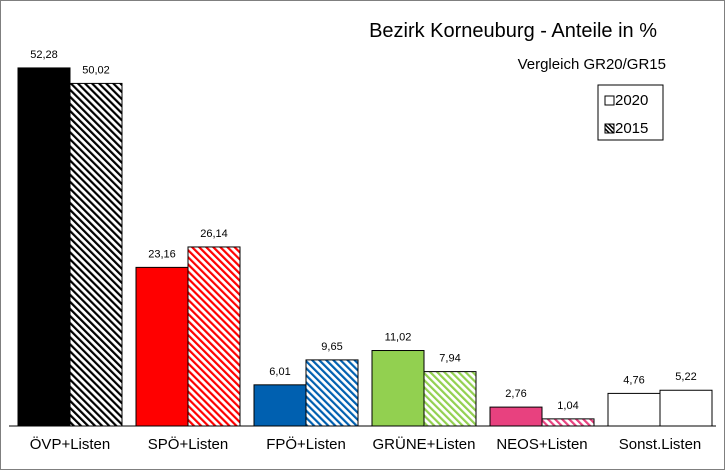  Describe the element at coordinates (188, 444) in the screenshot. I see `x-tick-label-spö-listen: SPÖ+Listen` at that location.